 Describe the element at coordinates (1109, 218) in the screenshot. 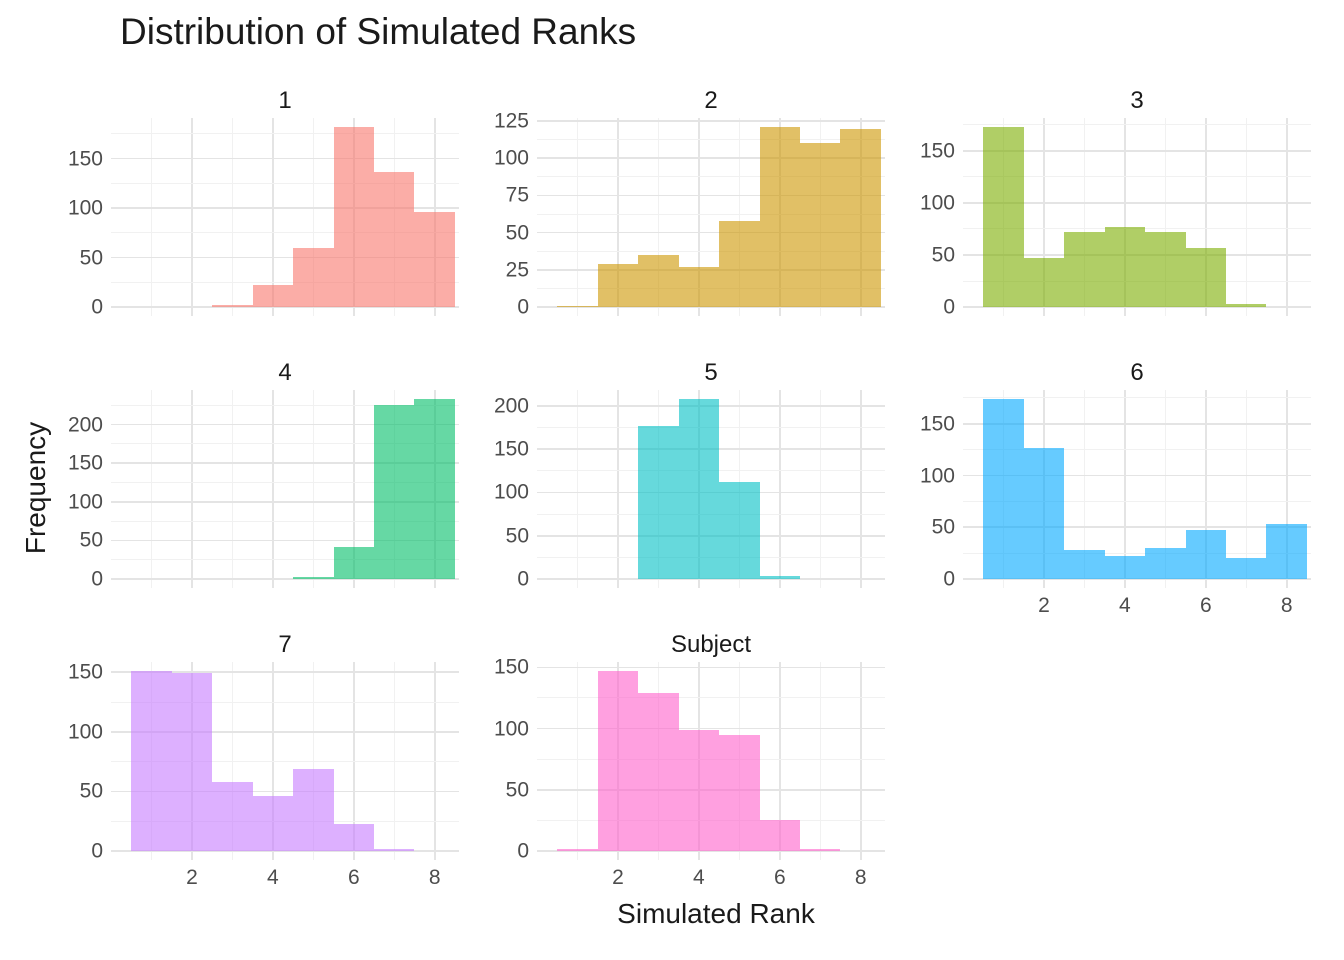

I see `facet-plot-row: 0 50 100 150` at that location.